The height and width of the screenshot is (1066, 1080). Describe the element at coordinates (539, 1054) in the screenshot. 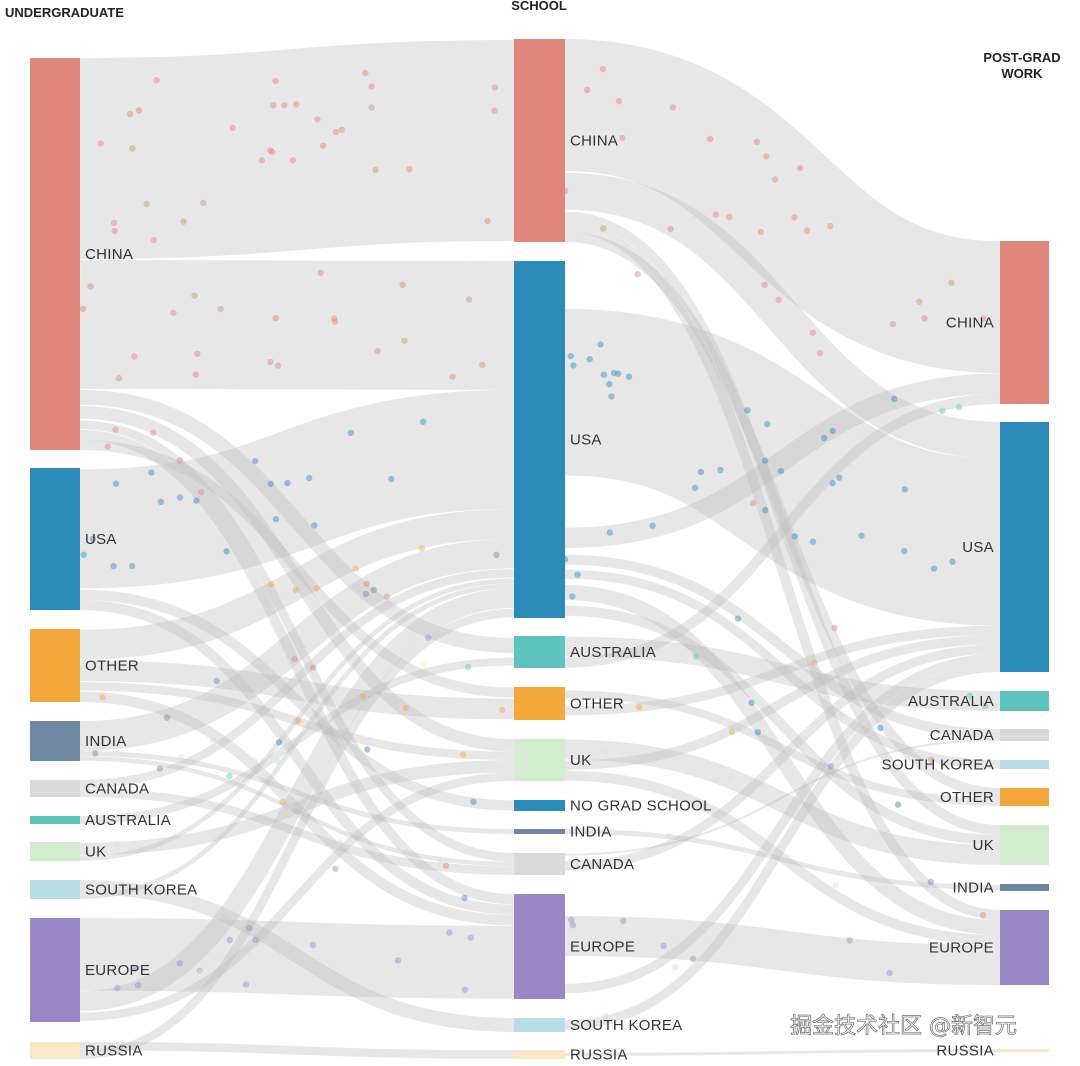

I see `node-bar-s-russia` at that location.